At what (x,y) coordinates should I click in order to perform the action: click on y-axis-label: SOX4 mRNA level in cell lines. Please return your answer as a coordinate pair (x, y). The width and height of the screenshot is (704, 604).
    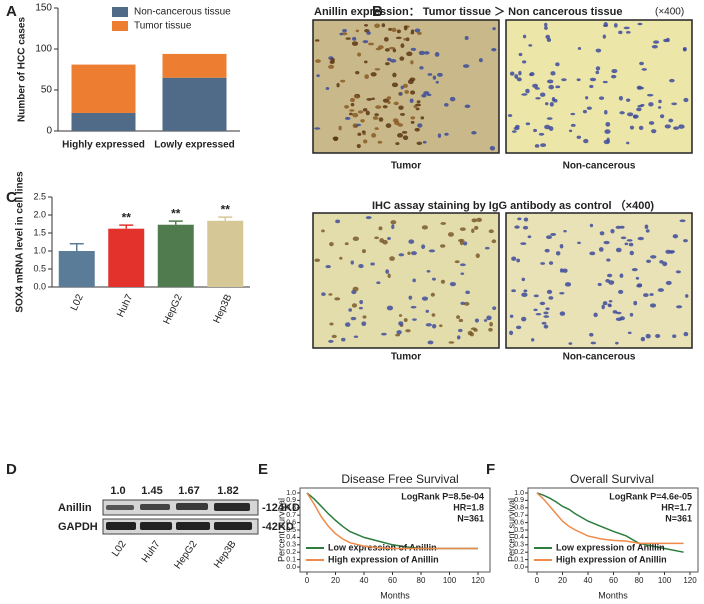
    Looking at the image, I should click on (20, 242).